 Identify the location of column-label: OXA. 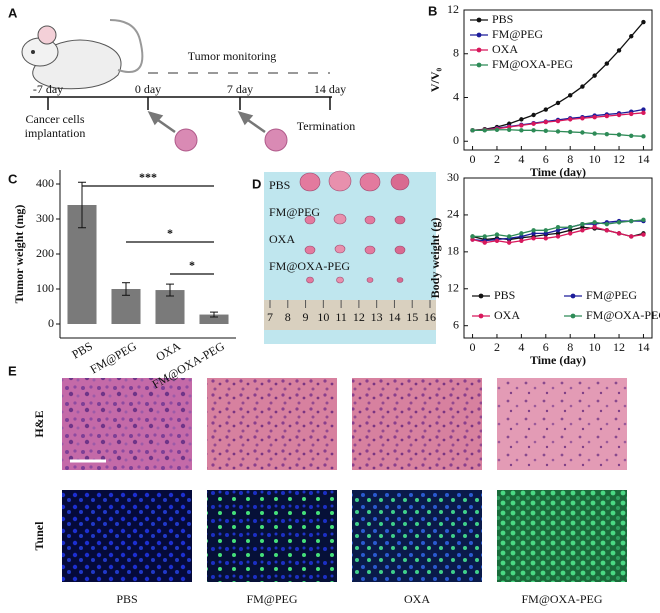
(417, 599).